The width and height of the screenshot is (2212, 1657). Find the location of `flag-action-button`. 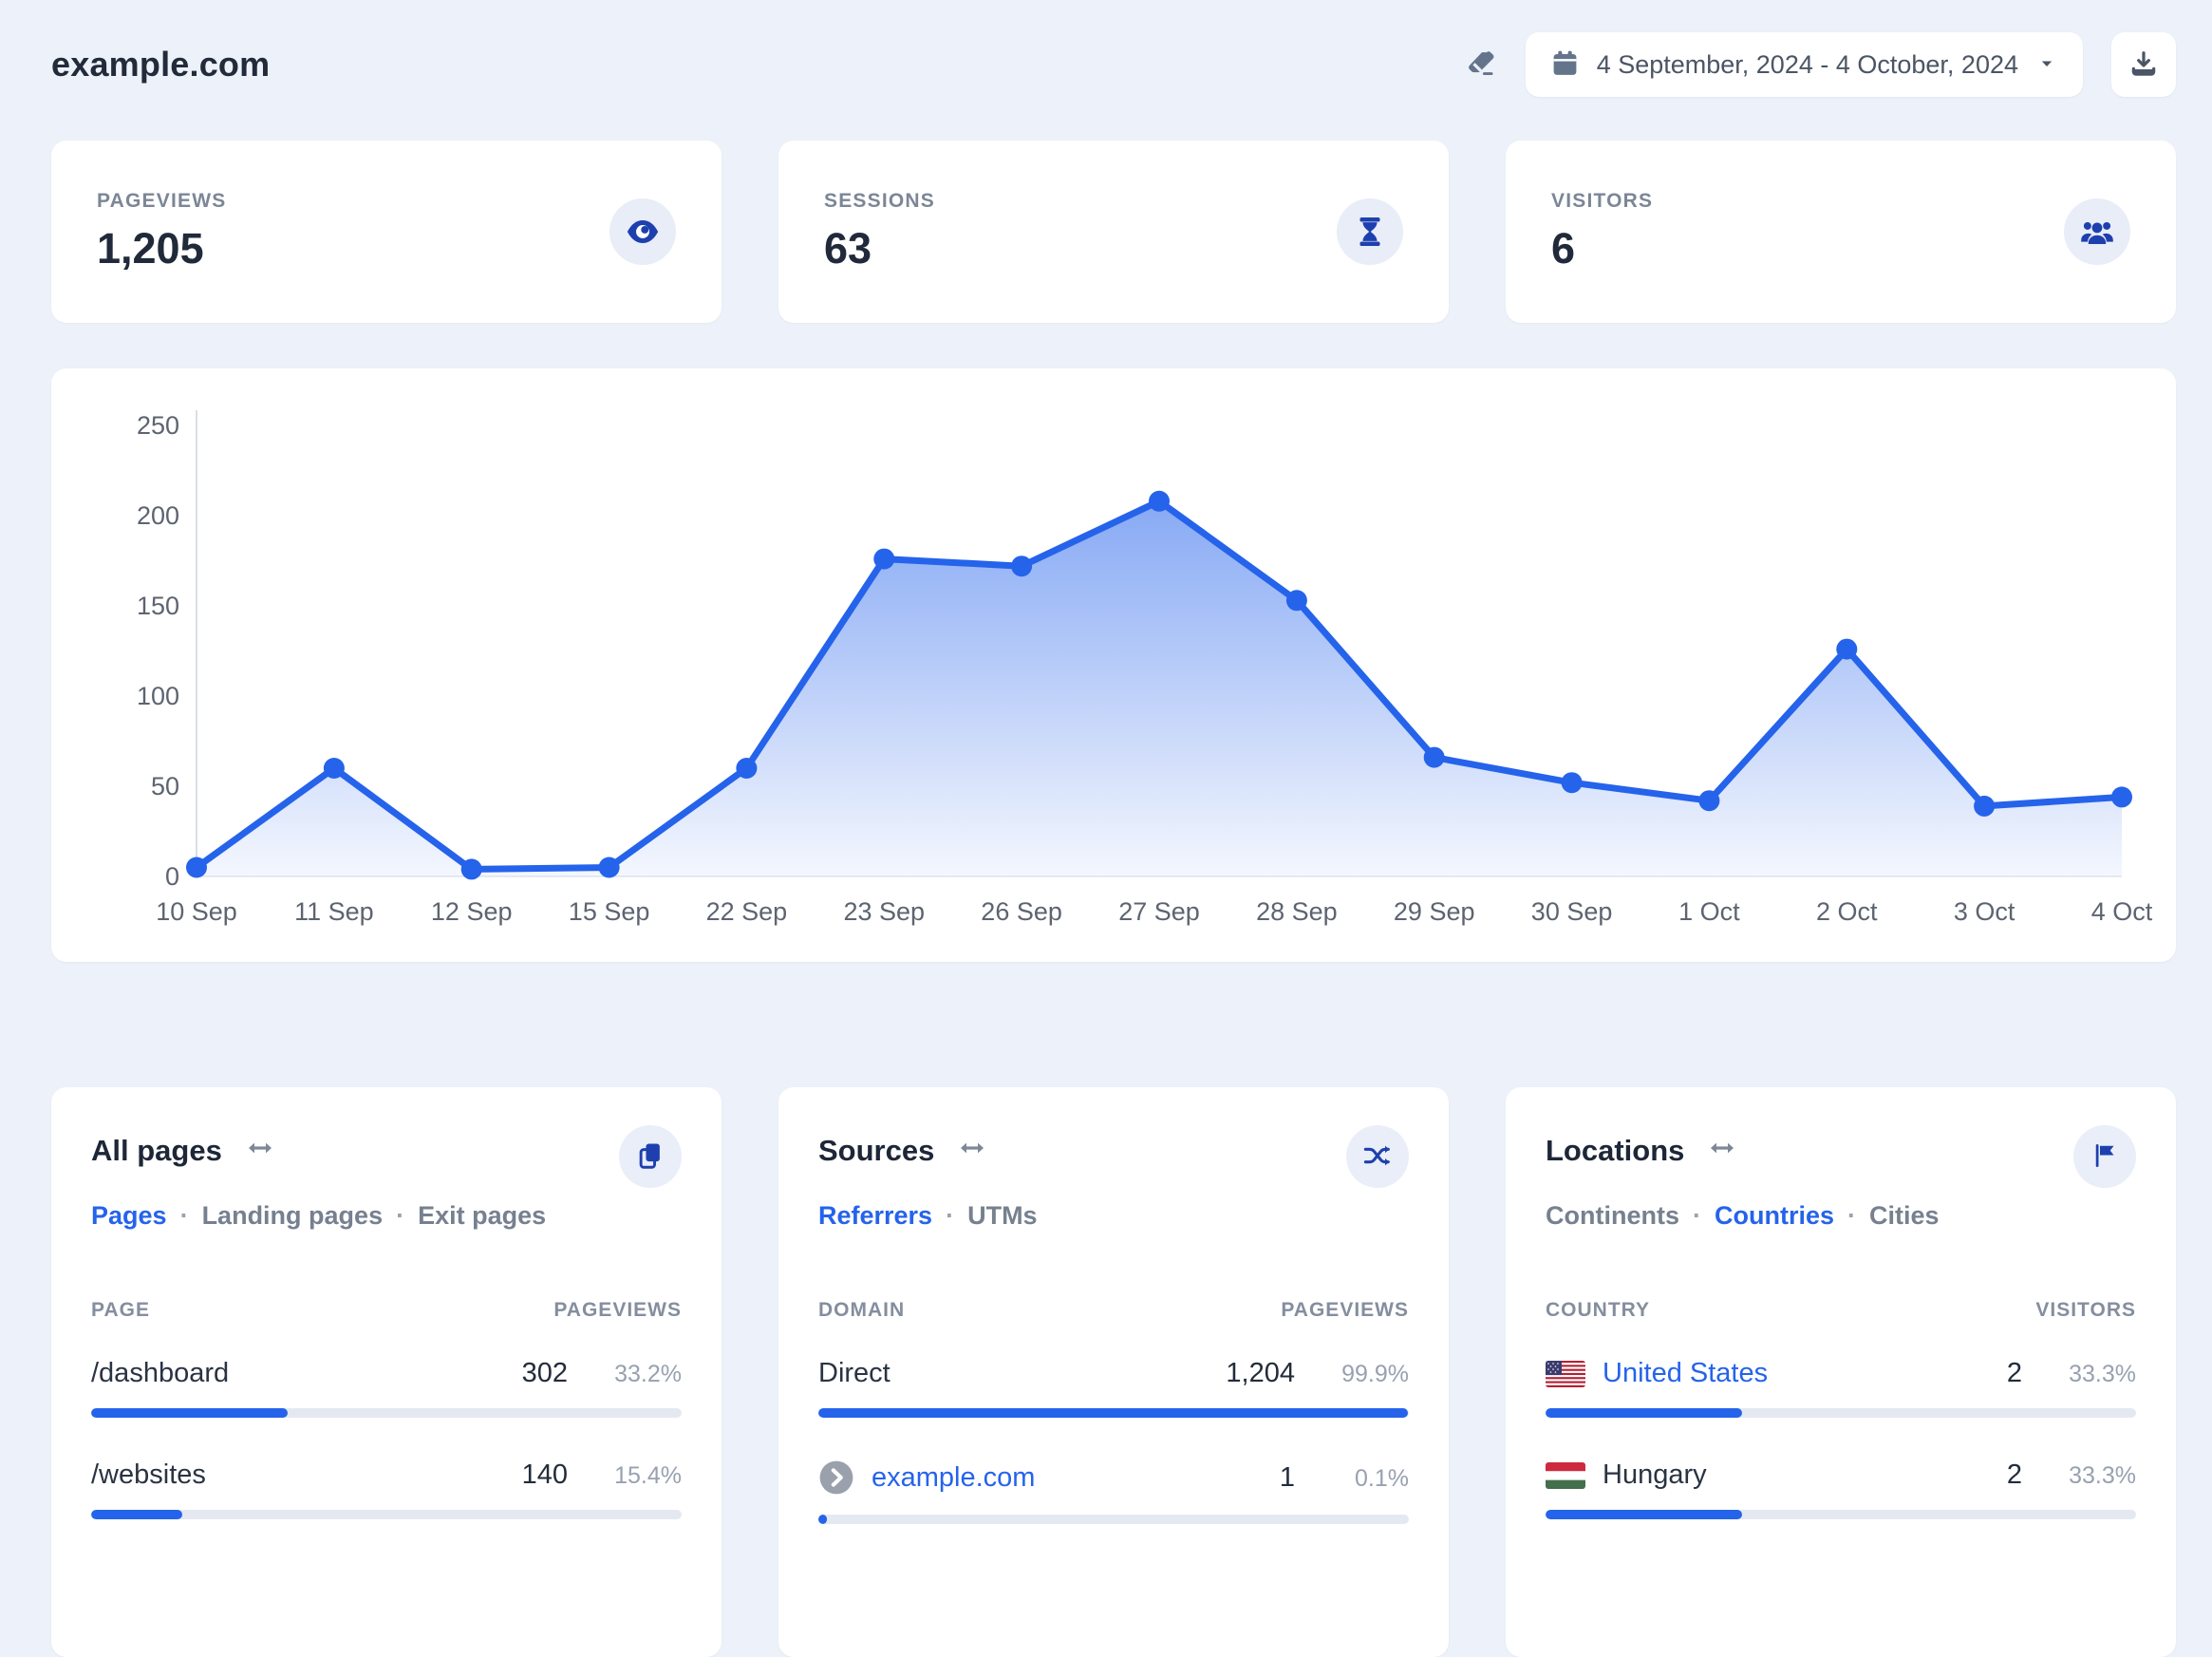

flag-action-button is located at coordinates (2104, 1156).